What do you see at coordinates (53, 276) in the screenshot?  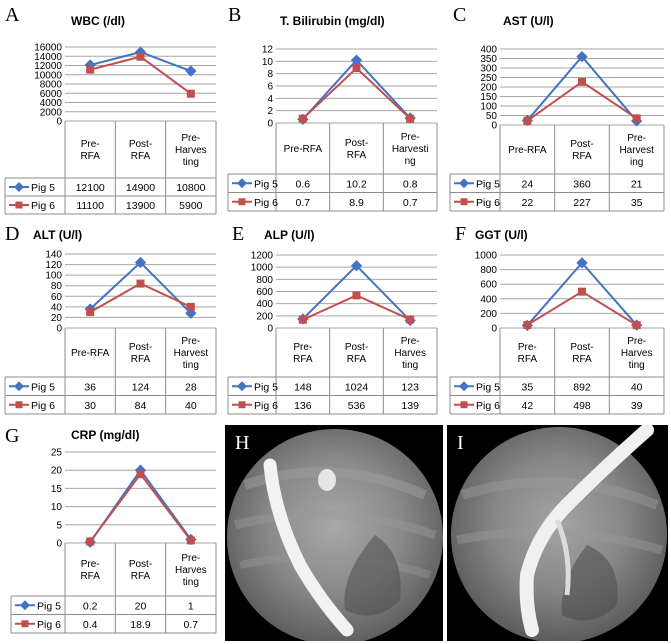 I see `y-tick-label: 100` at bounding box center [53, 276].